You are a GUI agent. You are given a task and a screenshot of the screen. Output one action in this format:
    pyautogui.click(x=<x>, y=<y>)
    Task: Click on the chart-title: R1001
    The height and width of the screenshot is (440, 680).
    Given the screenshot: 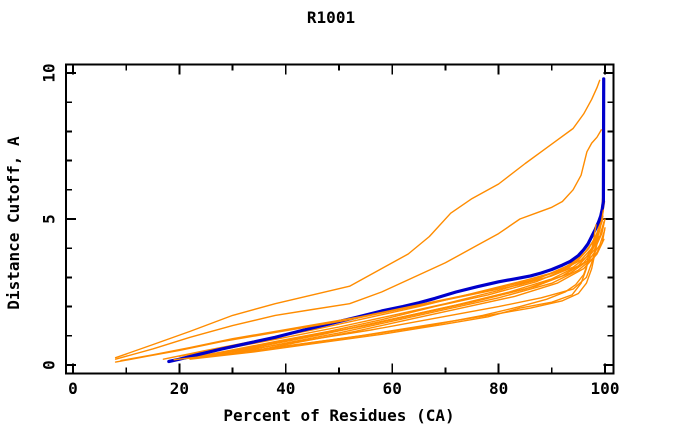 What is the action you would take?
    pyautogui.click(x=331, y=17)
    